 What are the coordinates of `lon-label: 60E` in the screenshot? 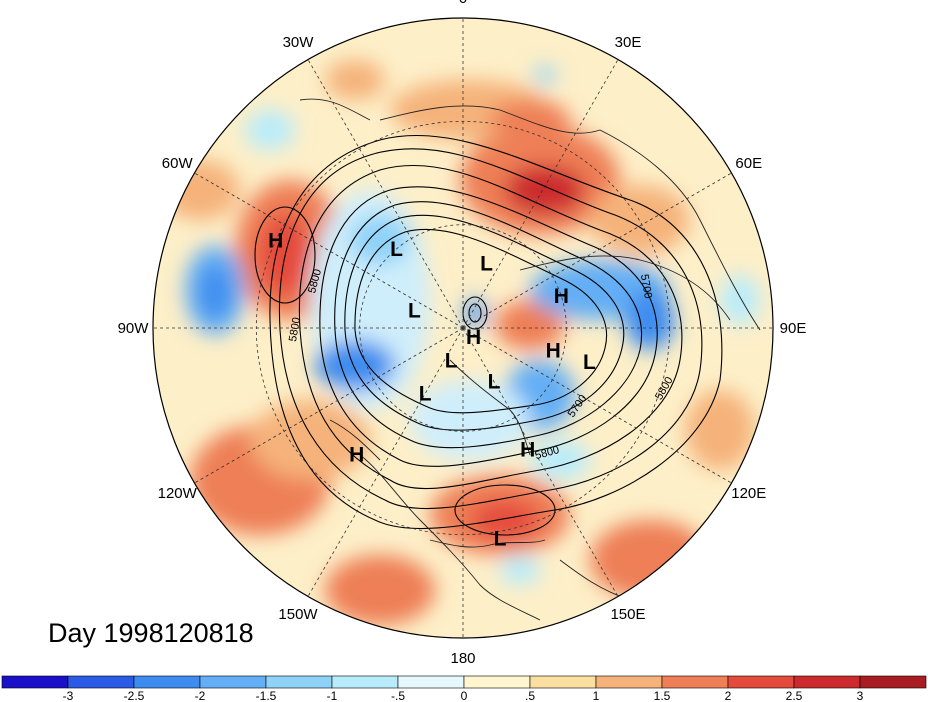 It's located at (748, 163).